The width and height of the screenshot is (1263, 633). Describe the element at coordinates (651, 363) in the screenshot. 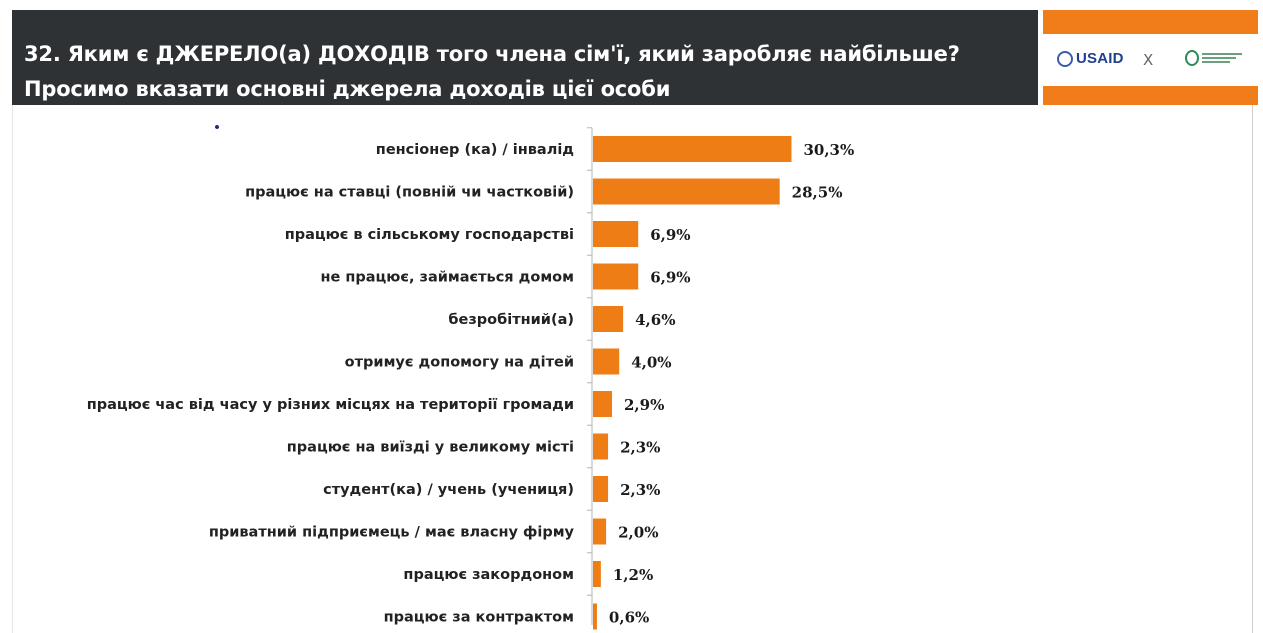

I see `data-label: 4,0%` at that location.